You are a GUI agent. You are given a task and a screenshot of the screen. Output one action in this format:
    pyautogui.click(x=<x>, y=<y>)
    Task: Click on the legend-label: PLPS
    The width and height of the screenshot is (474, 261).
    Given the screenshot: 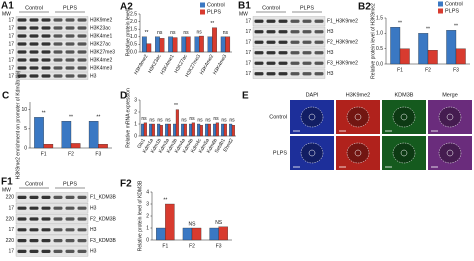 What is the action you would take?
    pyautogui.click(x=214, y=12)
    